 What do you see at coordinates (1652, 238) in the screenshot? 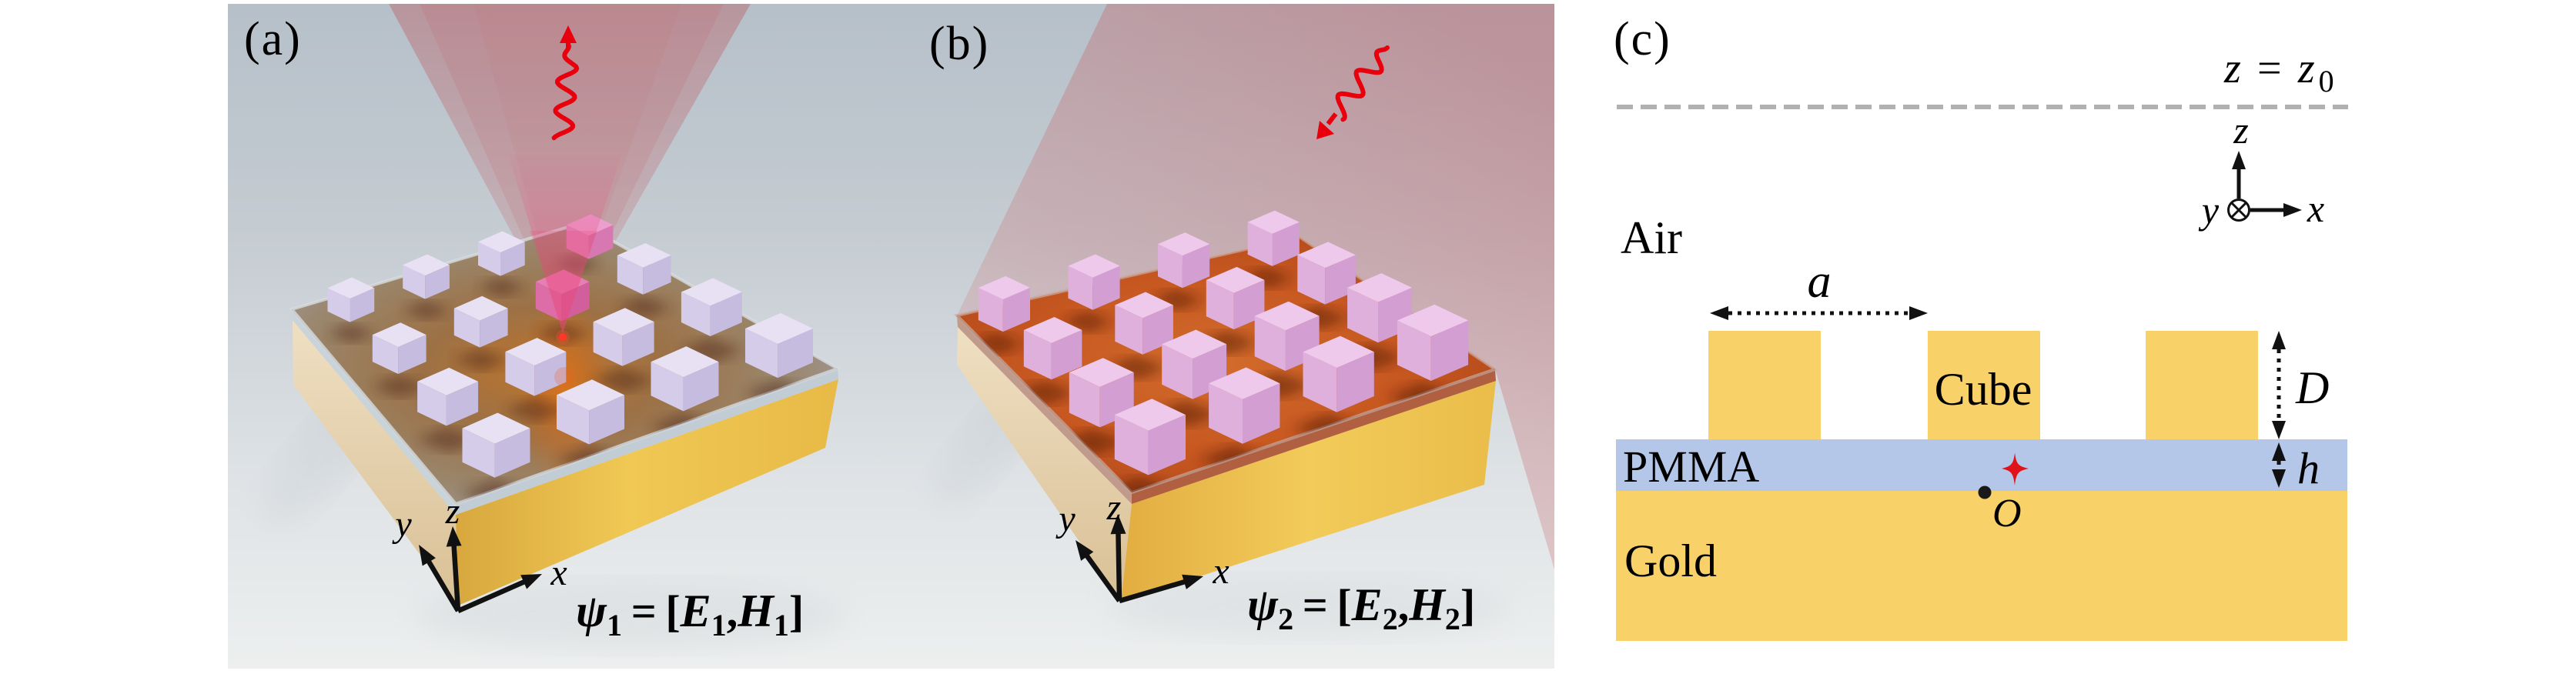
I see `svg-text: Air` at bounding box center [1652, 238].